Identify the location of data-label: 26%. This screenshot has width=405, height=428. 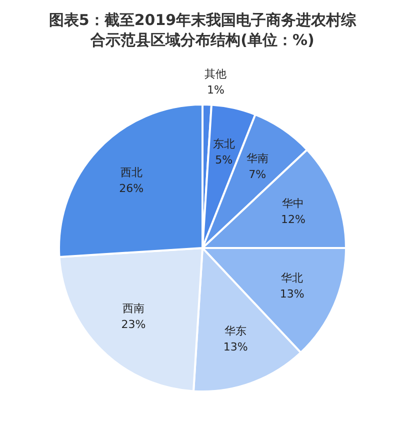
(131, 189).